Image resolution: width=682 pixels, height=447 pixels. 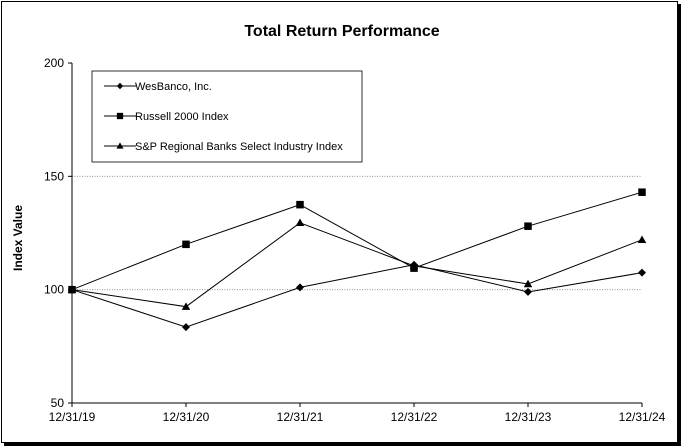 I want to click on legend-marker-triangle, so click(x=120, y=145).